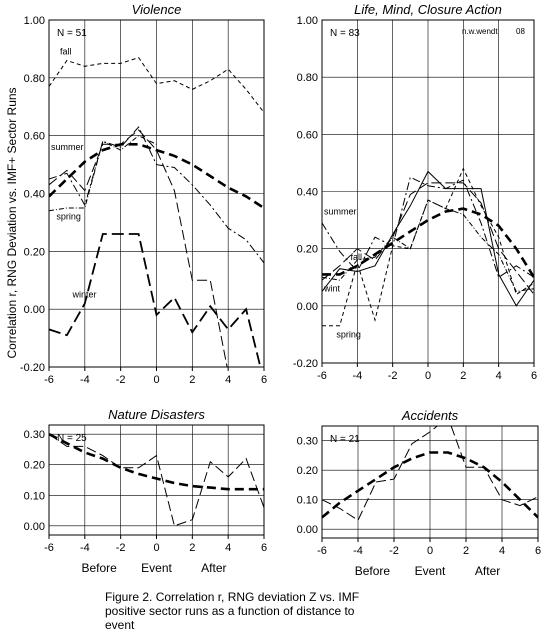 The height and width of the screenshot is (633, 550). Describe the element at coordinates (428, 9) in the screenshot. I see `chart-title: Life, Mind, Closure Action` at that location.